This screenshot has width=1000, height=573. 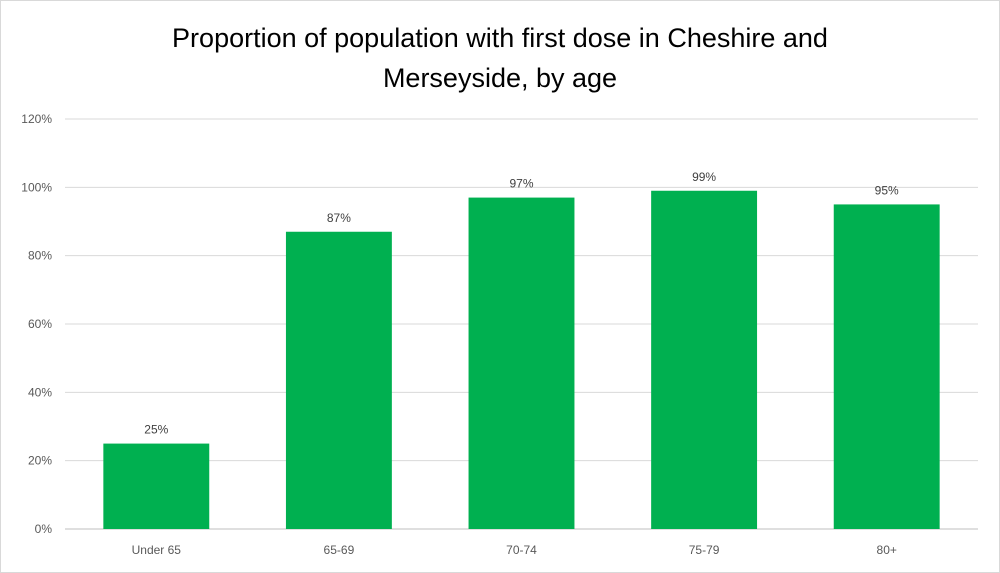 I want to click on data-label: 87%, so click(x=339, y=218).